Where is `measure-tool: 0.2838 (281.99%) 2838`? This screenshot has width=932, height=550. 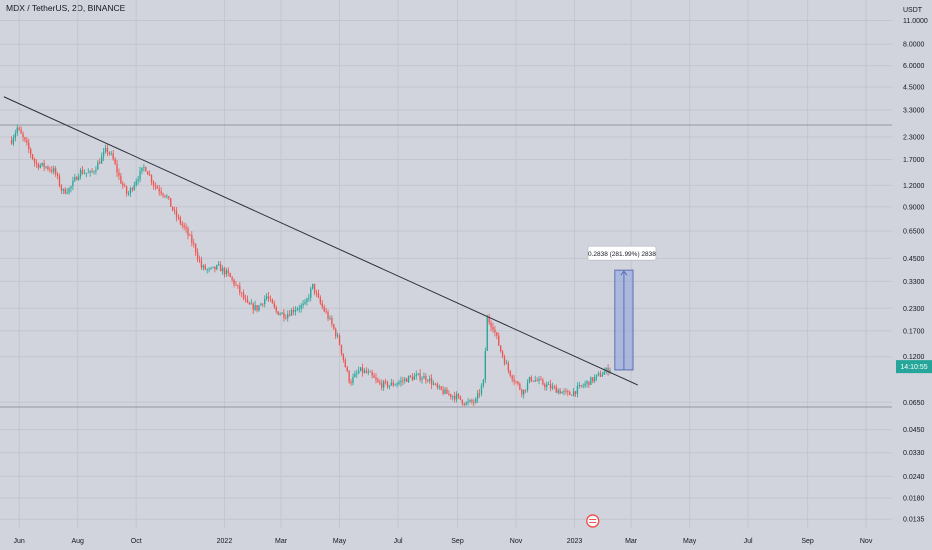 measure-tool: 0.2838 (281.99%) 2838 is located at coordinates (621, 308).